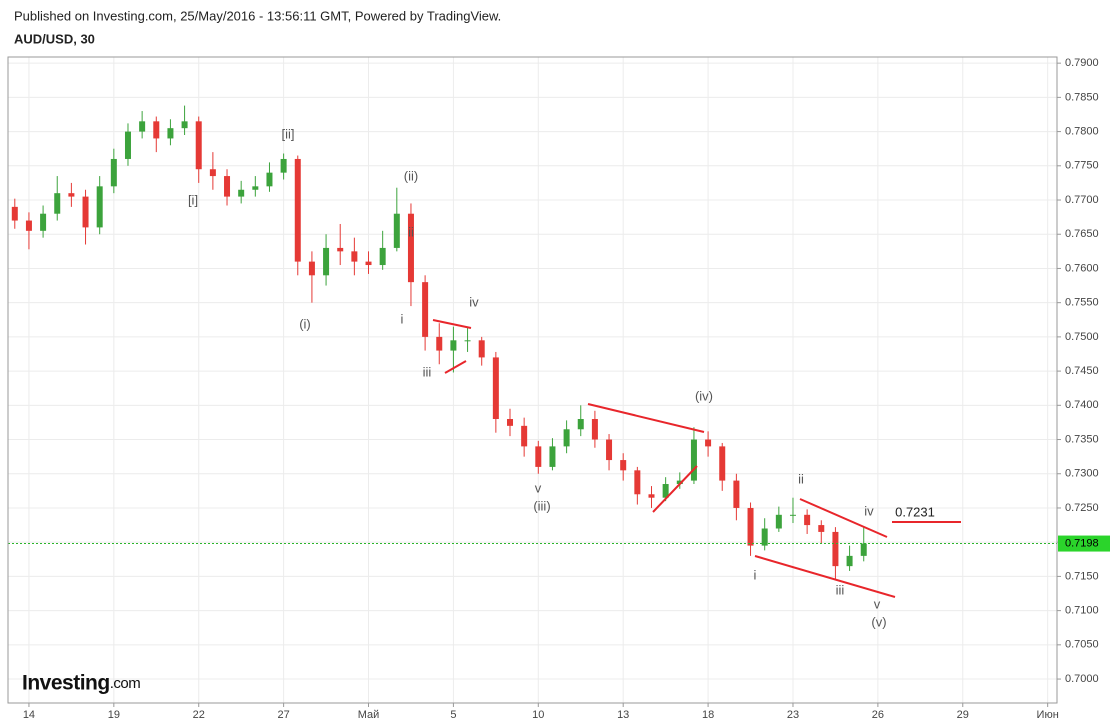 The height and width of the screenshot is (724, 1117). Describe the element at coordinates (199, 715) in the screenshot. I see `x-tick-label: 22` at that location.